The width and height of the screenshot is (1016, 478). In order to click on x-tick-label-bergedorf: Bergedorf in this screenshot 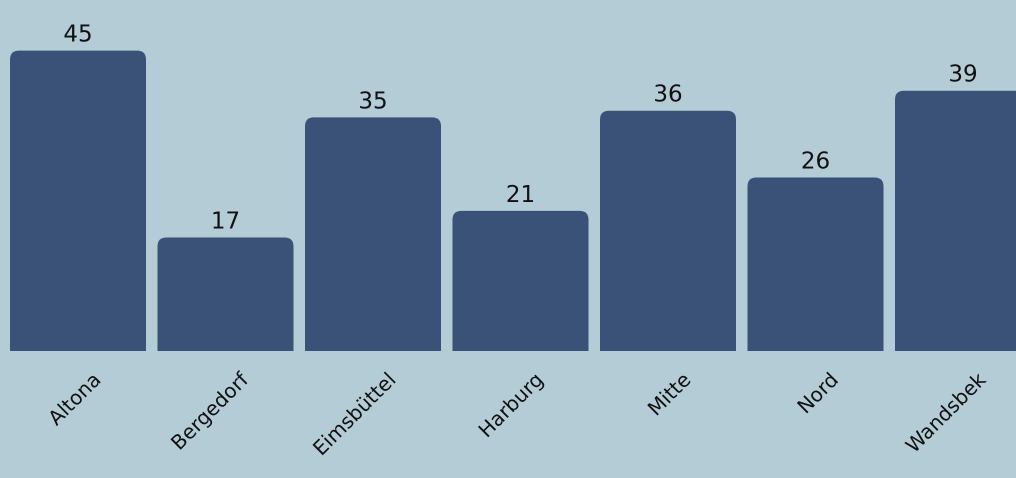, I will do `click(210, 411)`.